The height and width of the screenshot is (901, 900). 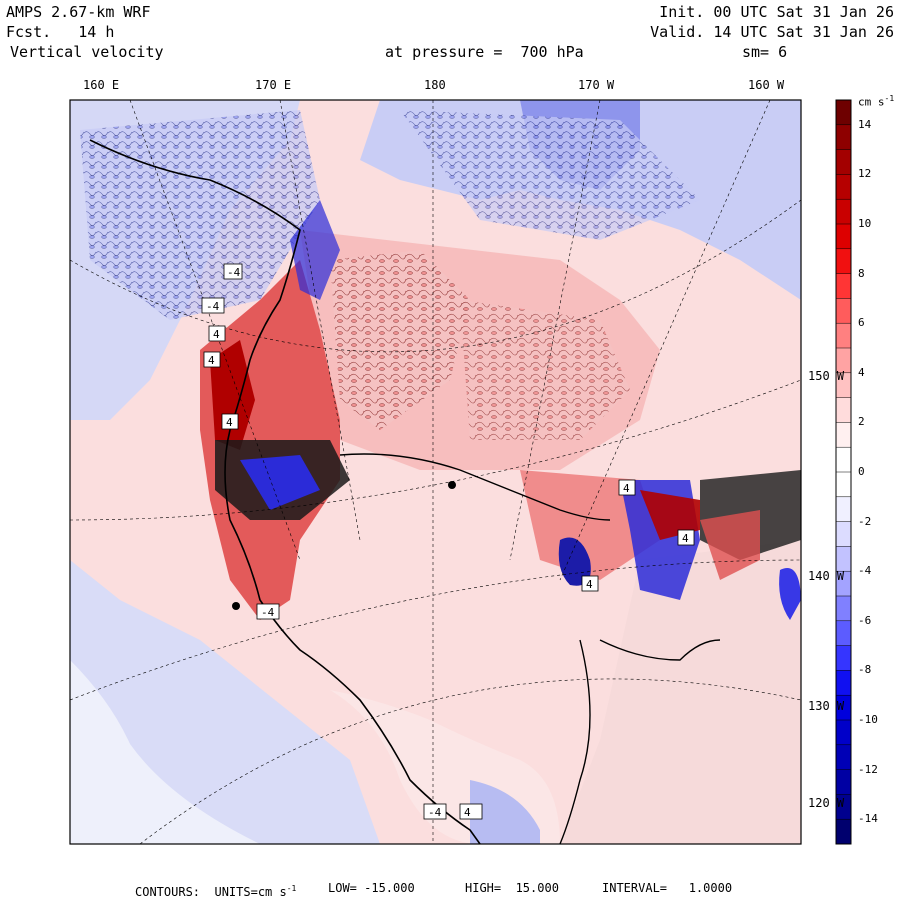 I want to click on colorbar-tick-label: -14, so click(x=868, y=819).